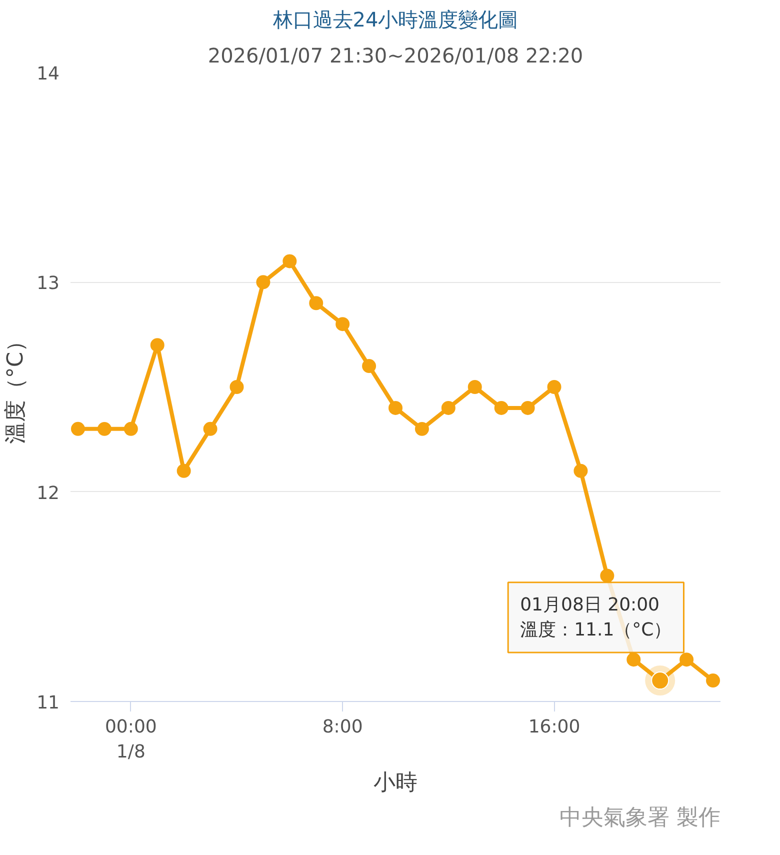 The image size is (780, 855). I want to click on annotation: 01月08日 20:00 溫度：11.1（°C）, so click(596, 617).